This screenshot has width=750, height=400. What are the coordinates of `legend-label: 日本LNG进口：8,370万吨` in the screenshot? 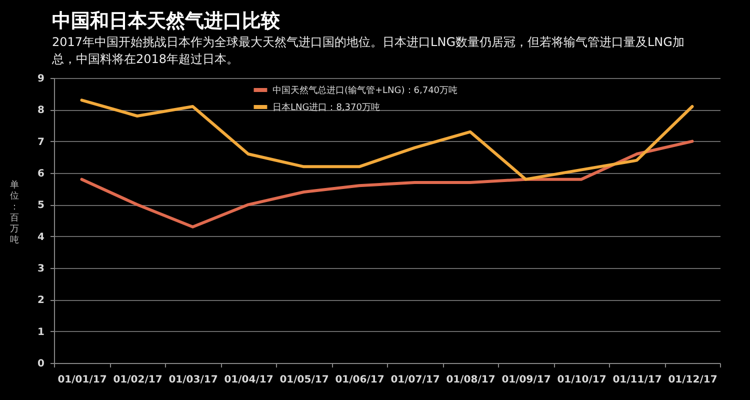 It's located at (326, 107).